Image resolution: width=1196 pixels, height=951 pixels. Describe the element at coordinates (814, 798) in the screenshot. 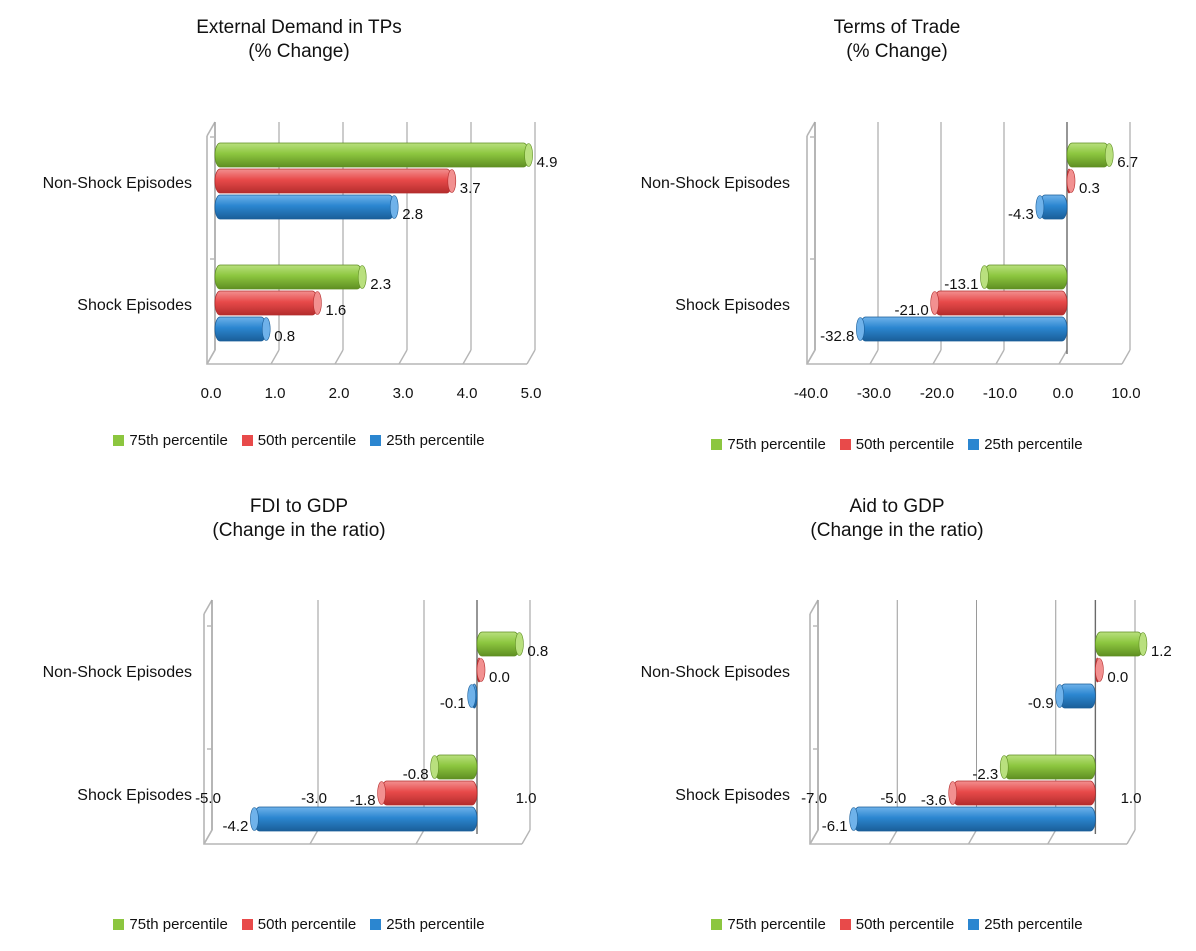

I see `x-tick-label: -7.0` at that location.